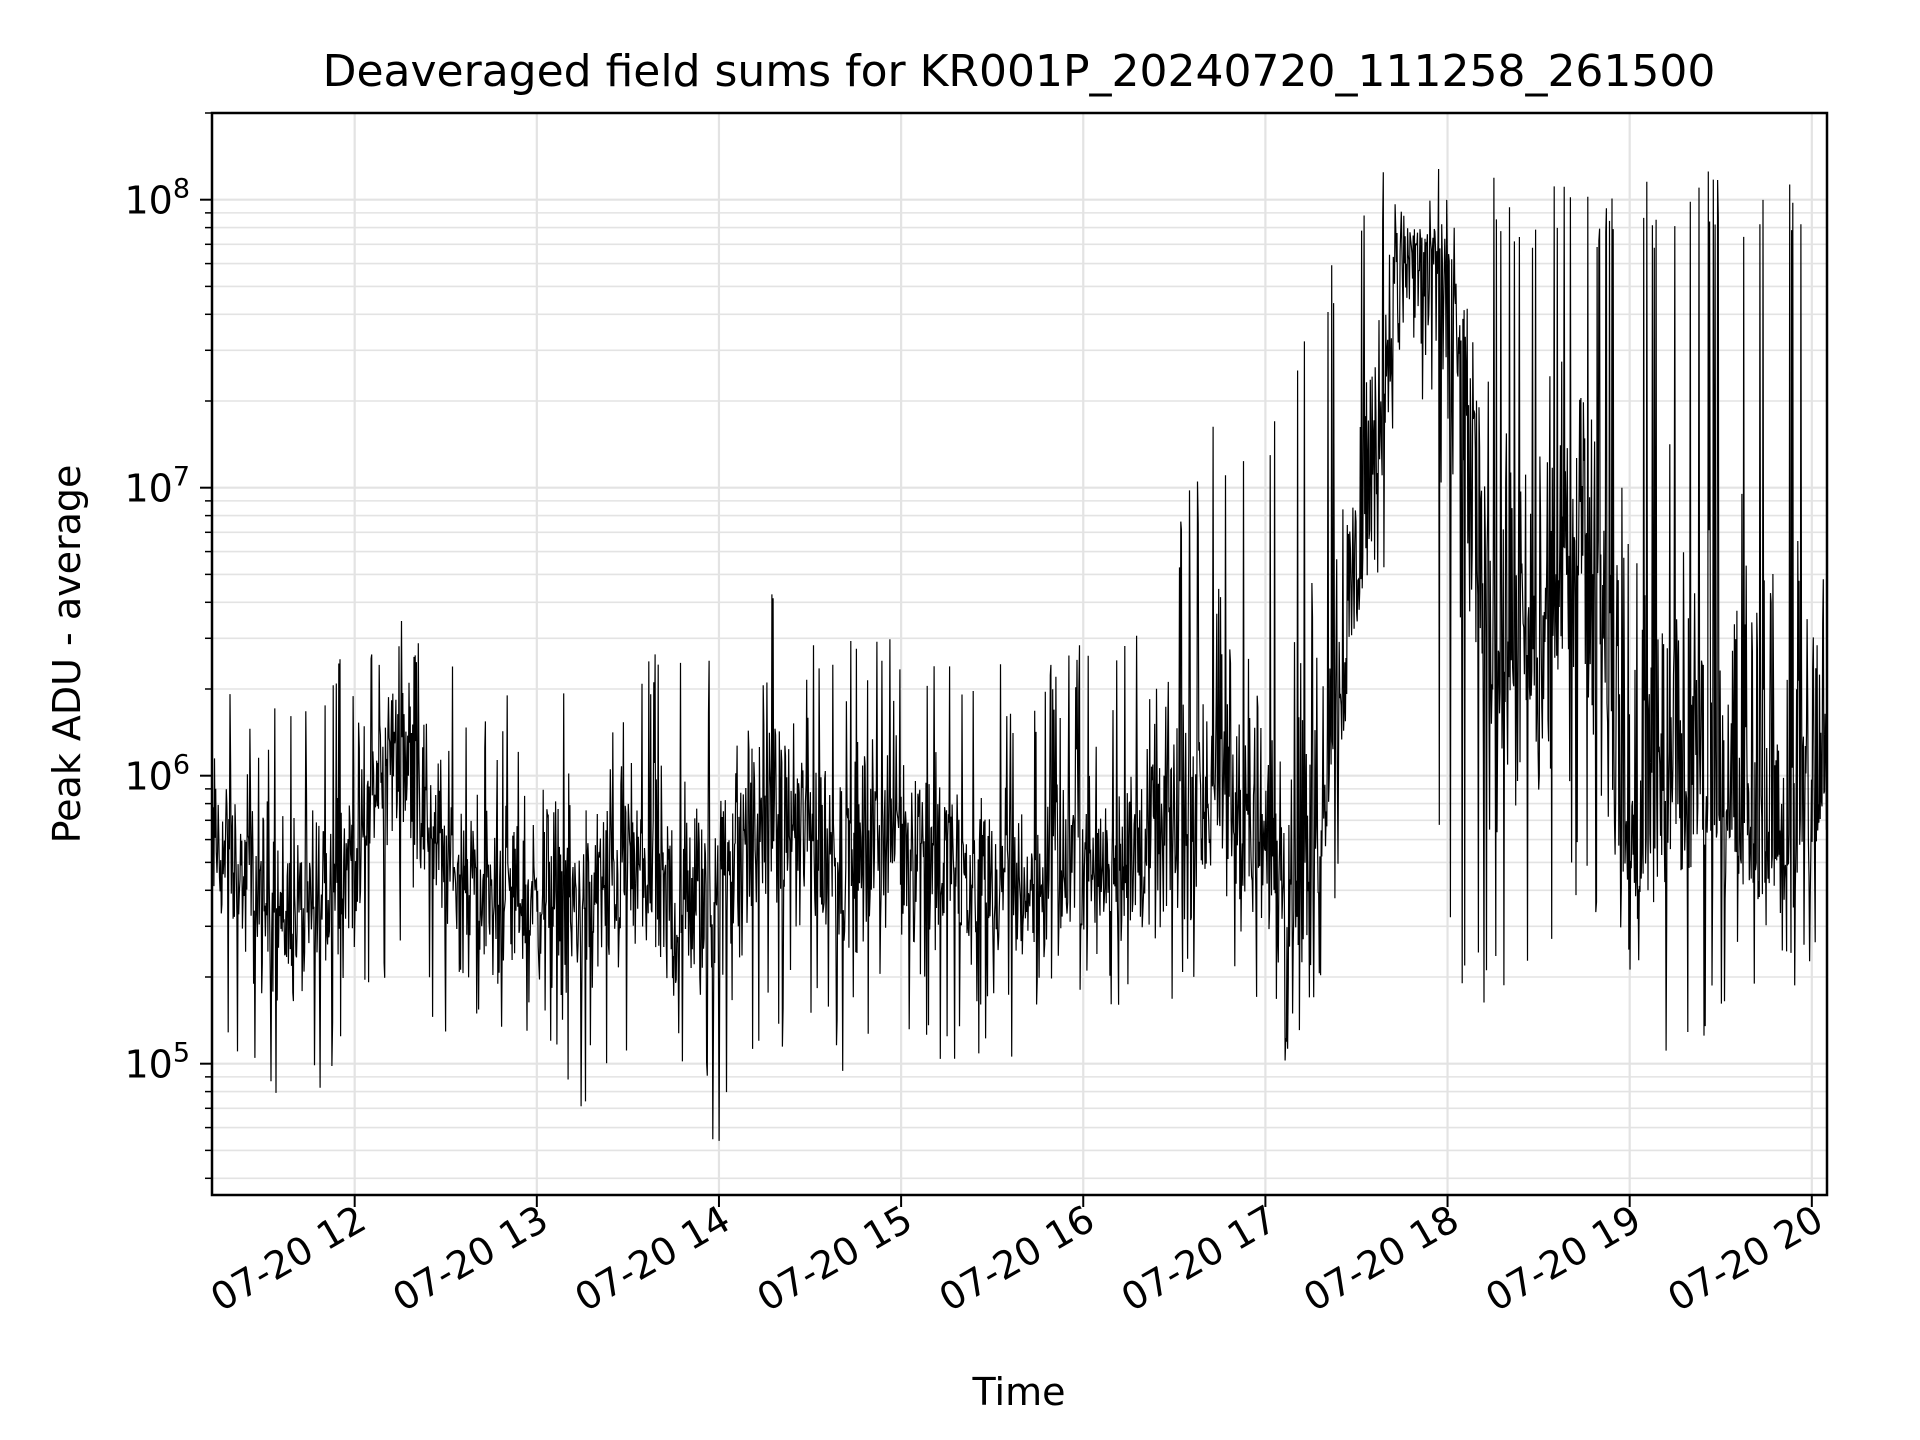  I want to click on y-tick-label: 10⁷, so click(157, 486).